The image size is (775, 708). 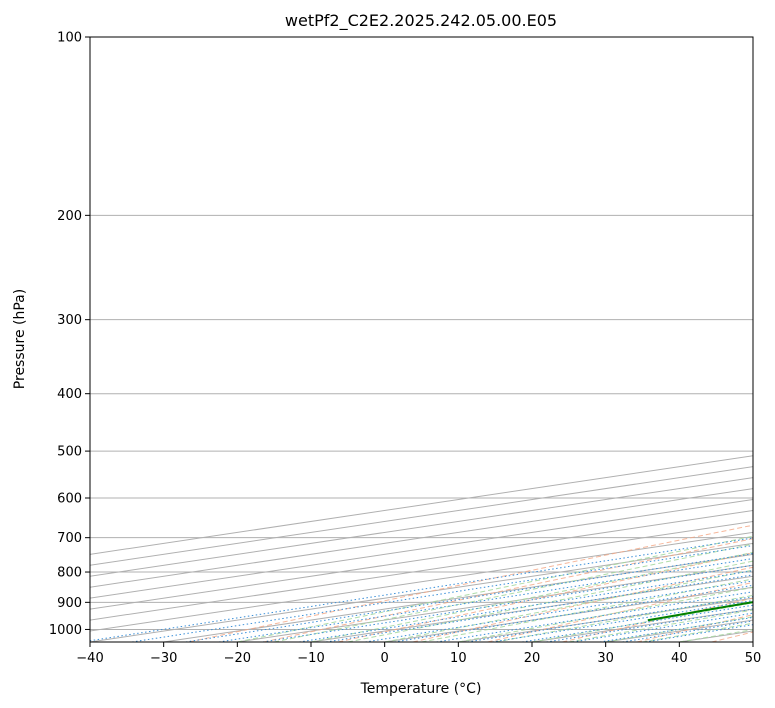 What do you see at coordinates (65, 630) in the screenshot?
I see `y-tick-label: 1000` at bounding box center [65, 630].